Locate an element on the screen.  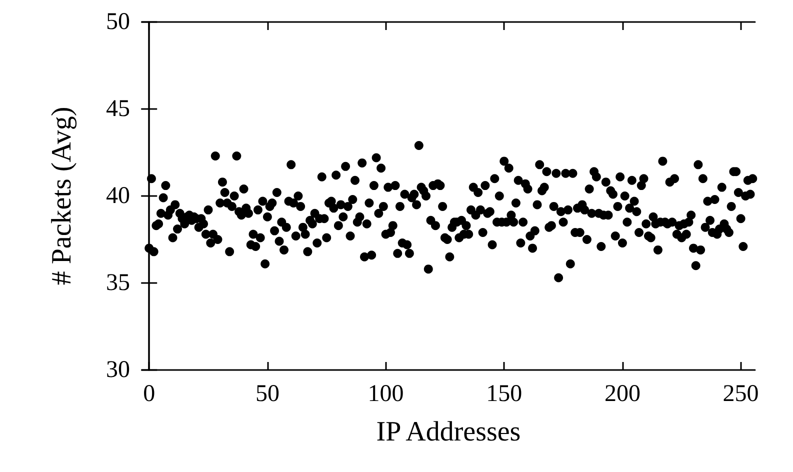
x-tick-label: 50 is located at coordinates (267, 394).